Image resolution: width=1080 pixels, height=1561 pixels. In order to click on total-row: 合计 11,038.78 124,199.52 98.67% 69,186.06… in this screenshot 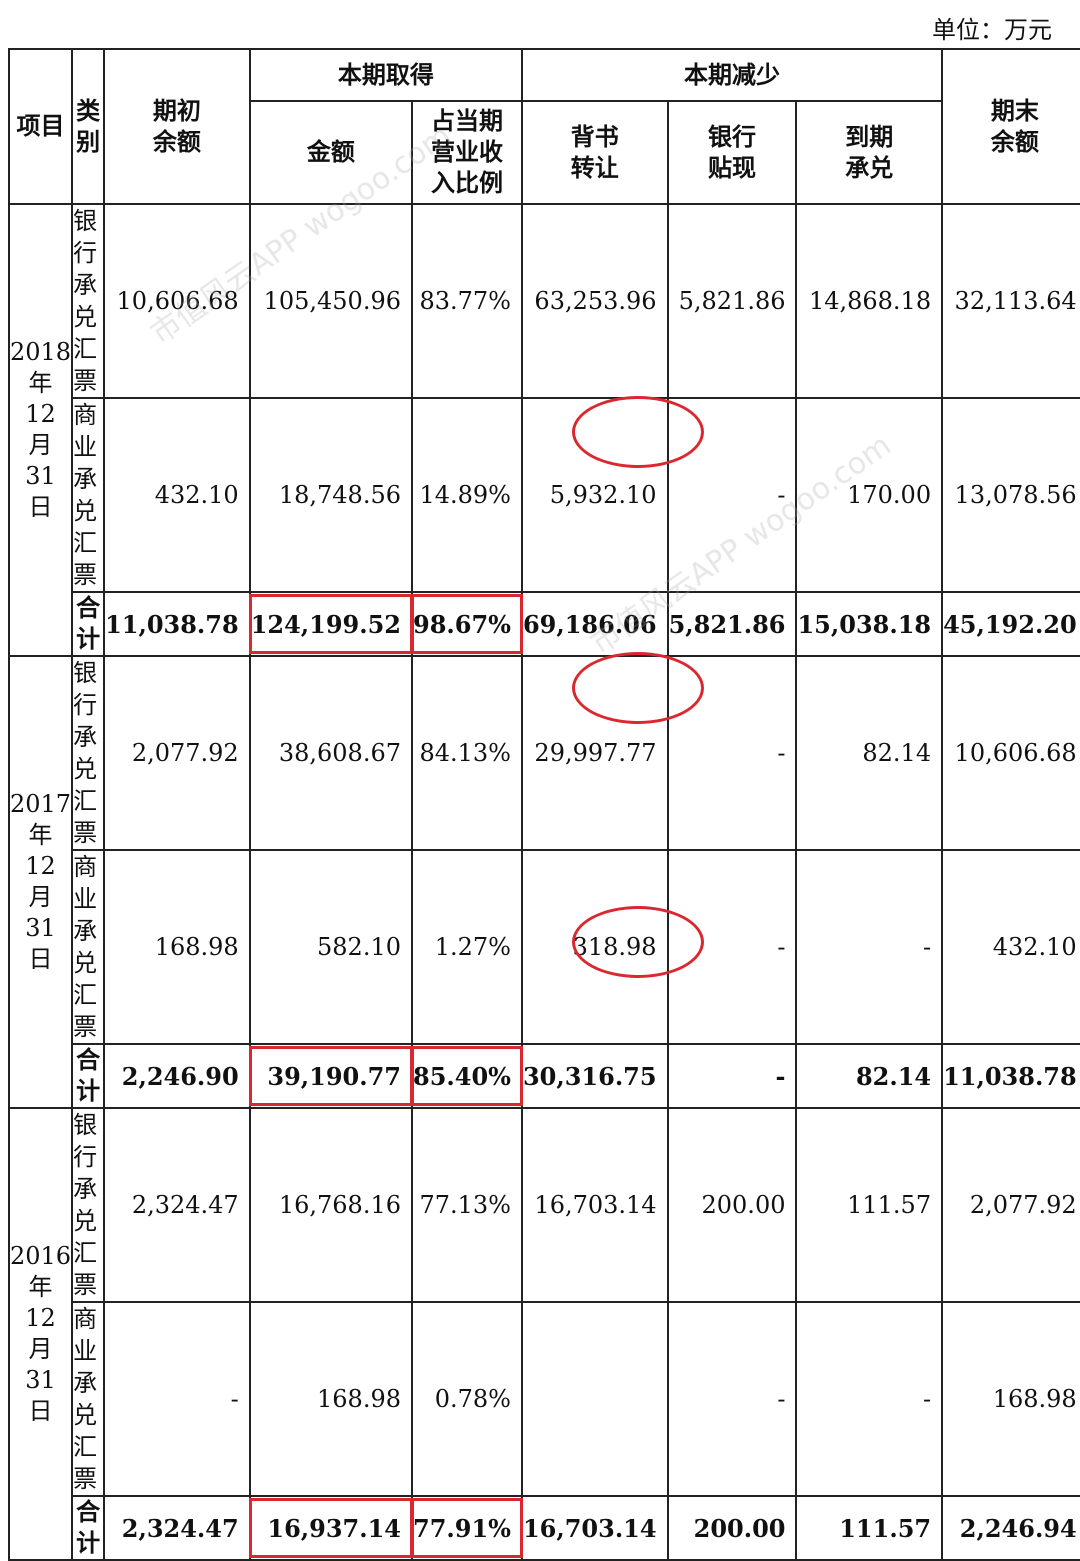, I will do `click(544, 624)`.